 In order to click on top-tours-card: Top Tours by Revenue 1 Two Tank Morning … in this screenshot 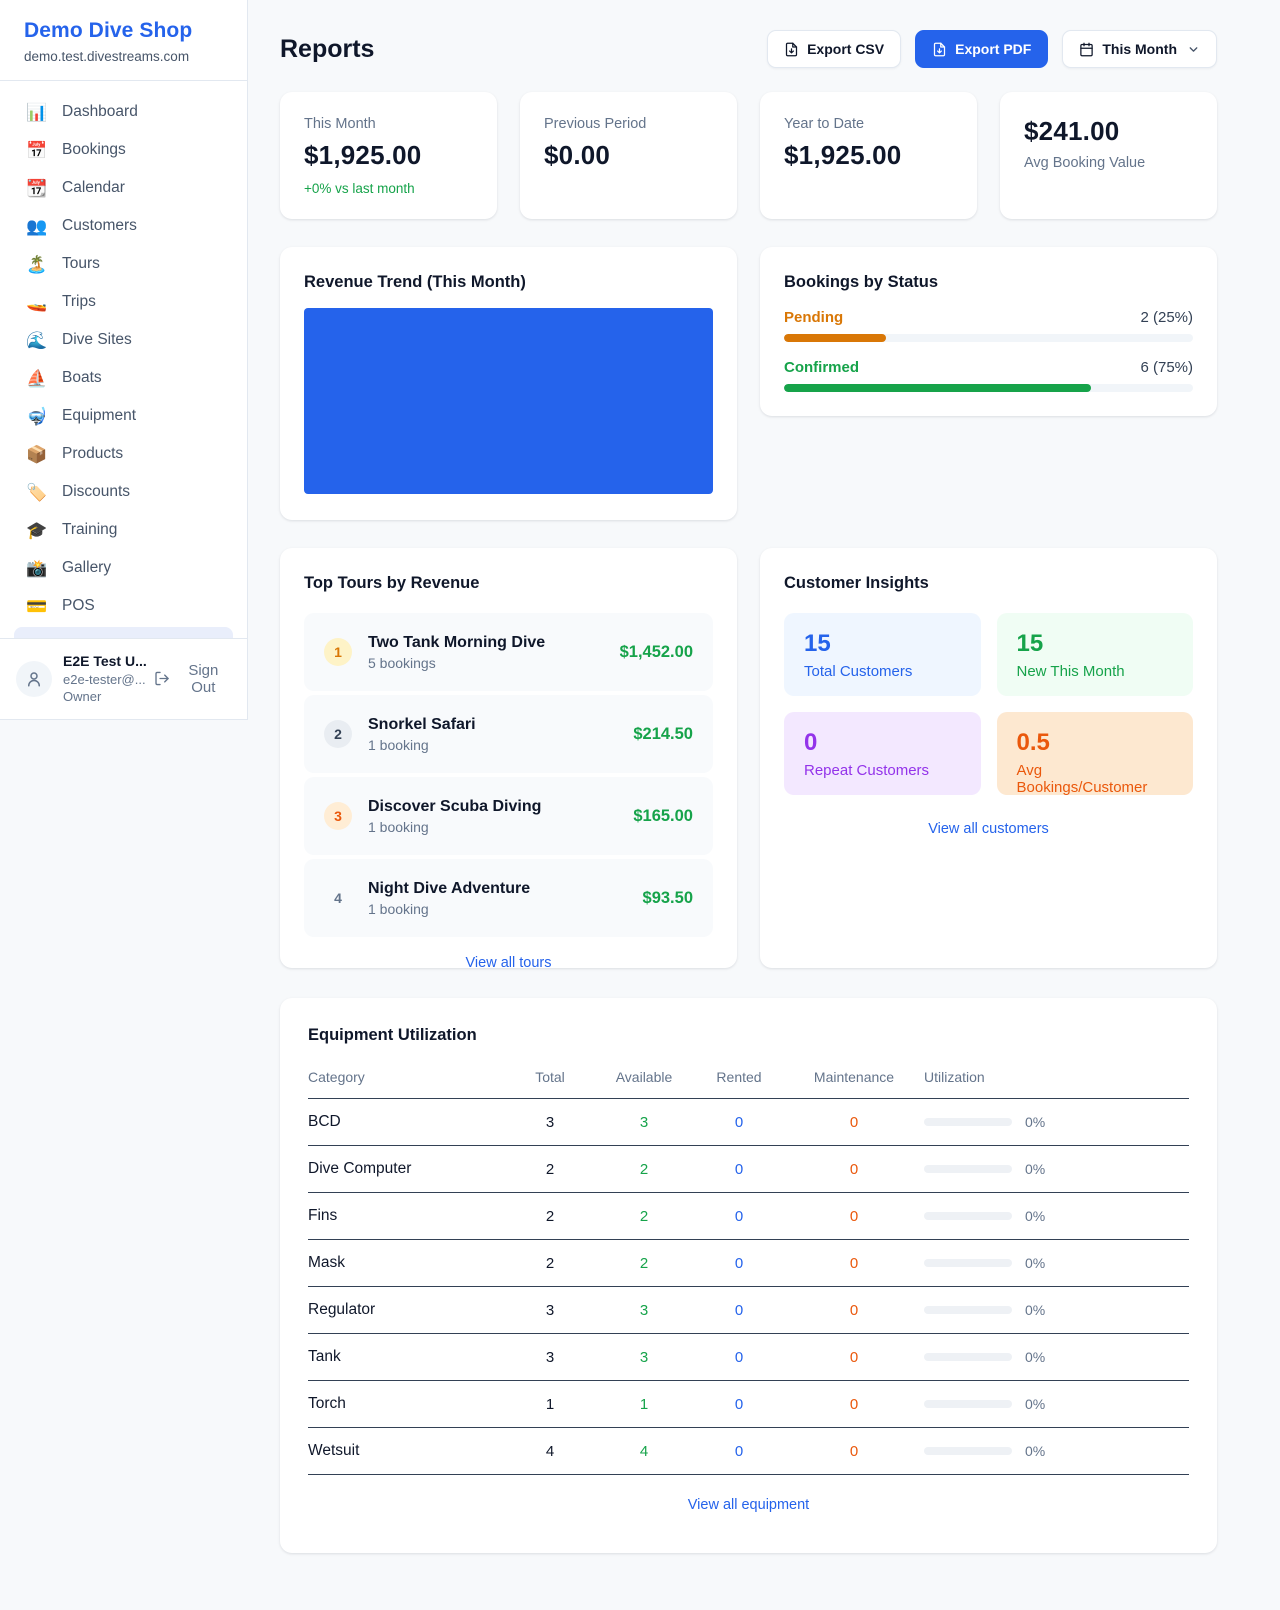, I will do `click(508, 759)`.